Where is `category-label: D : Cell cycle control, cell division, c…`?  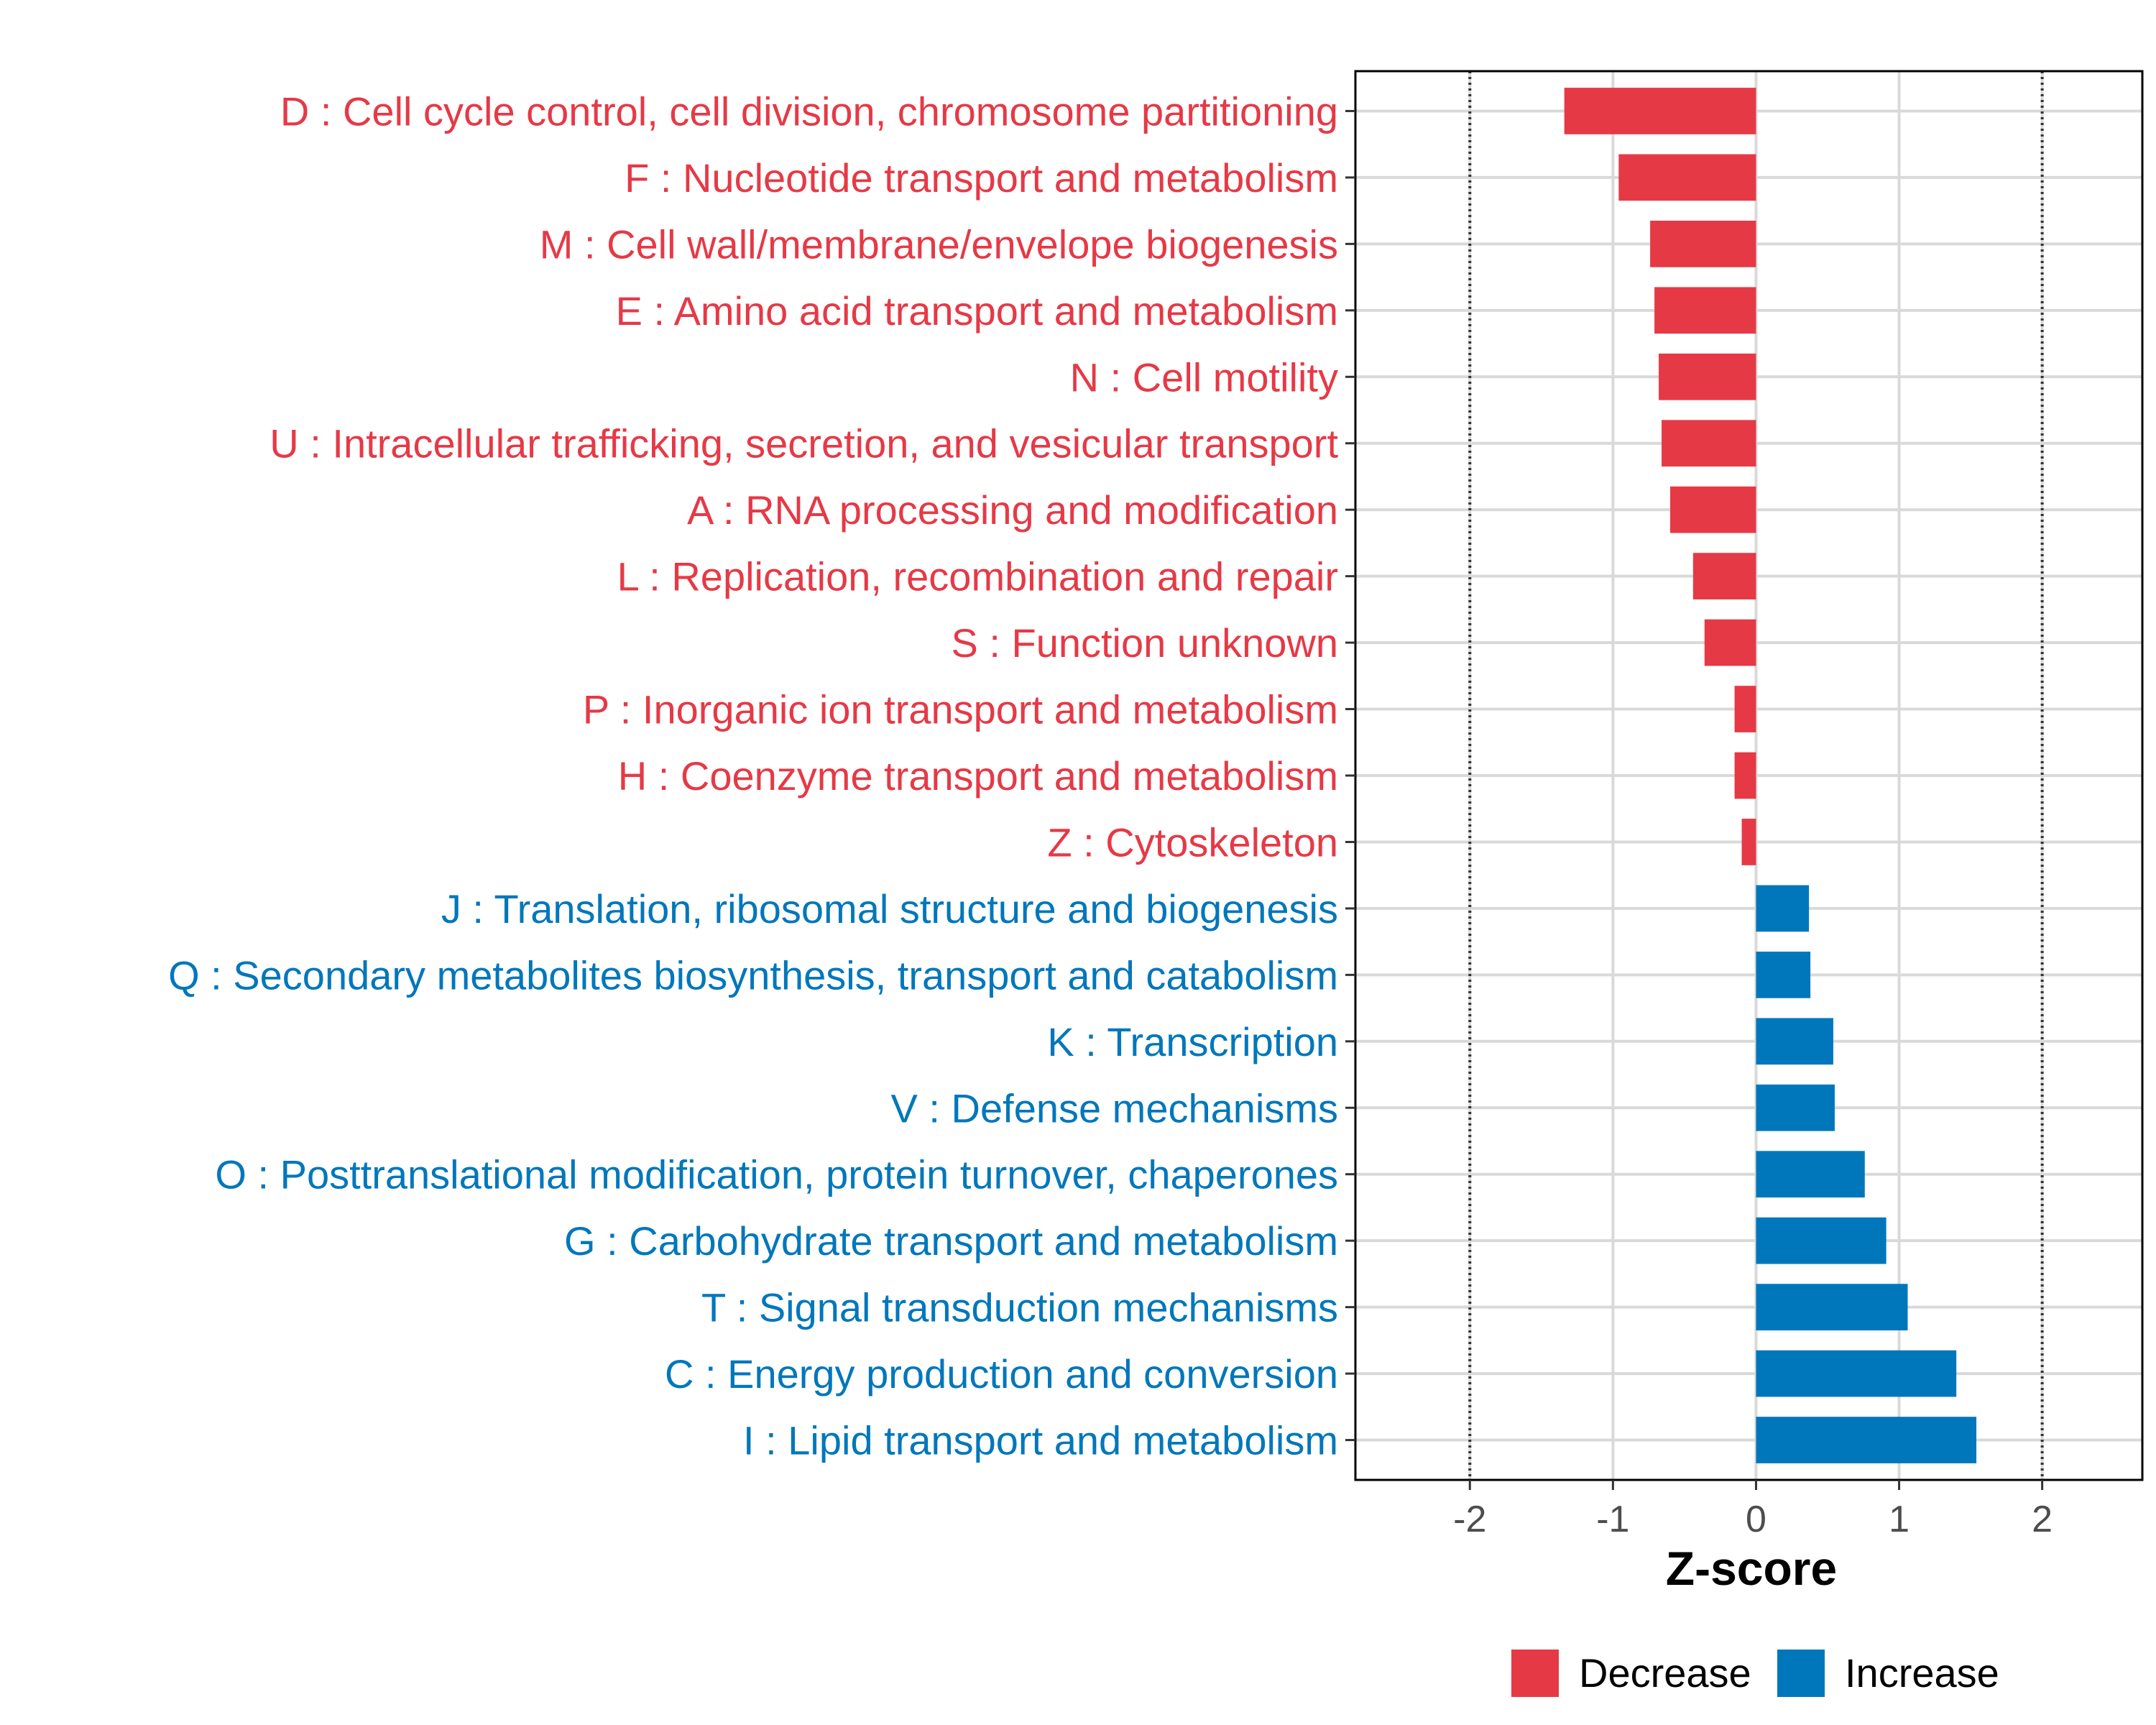
category-label: D : Cell cycle control, cell division, c… is located at coordinates (809, 111).